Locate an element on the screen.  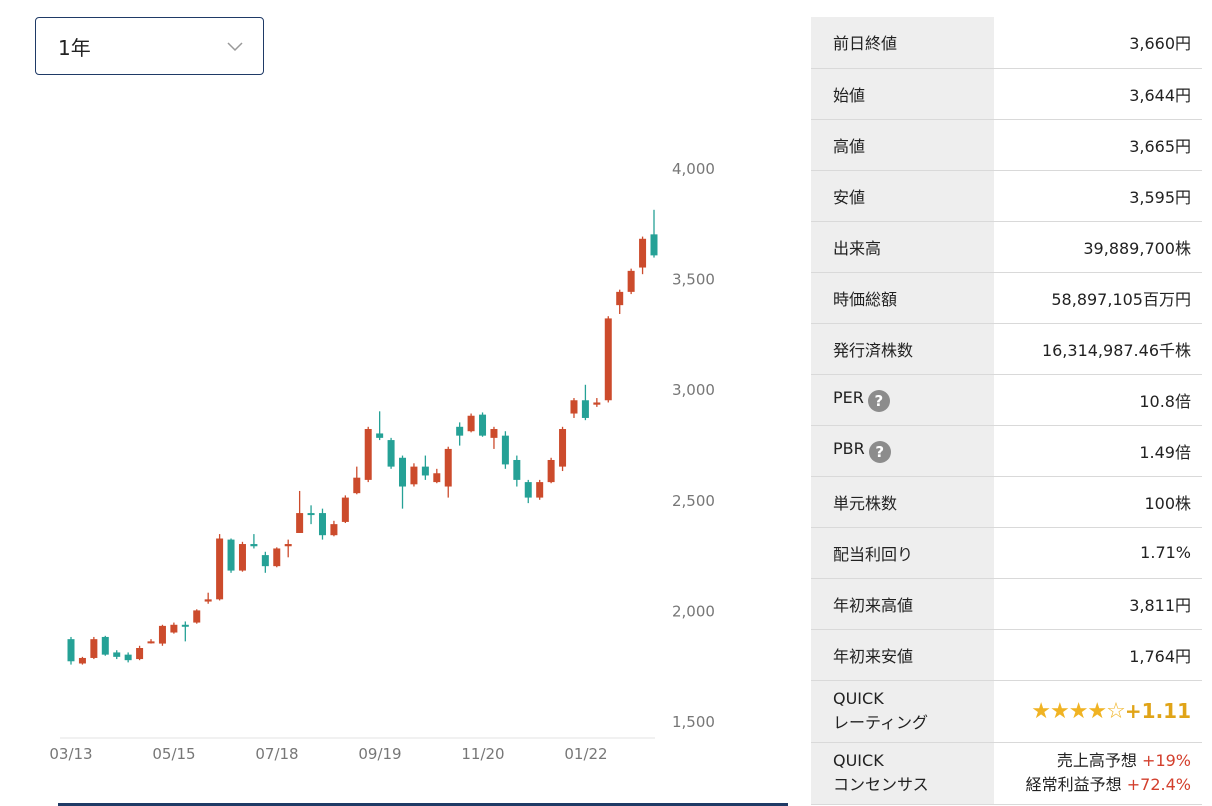
stat-label: 発行済株数 is located at coordinates (902, 349).